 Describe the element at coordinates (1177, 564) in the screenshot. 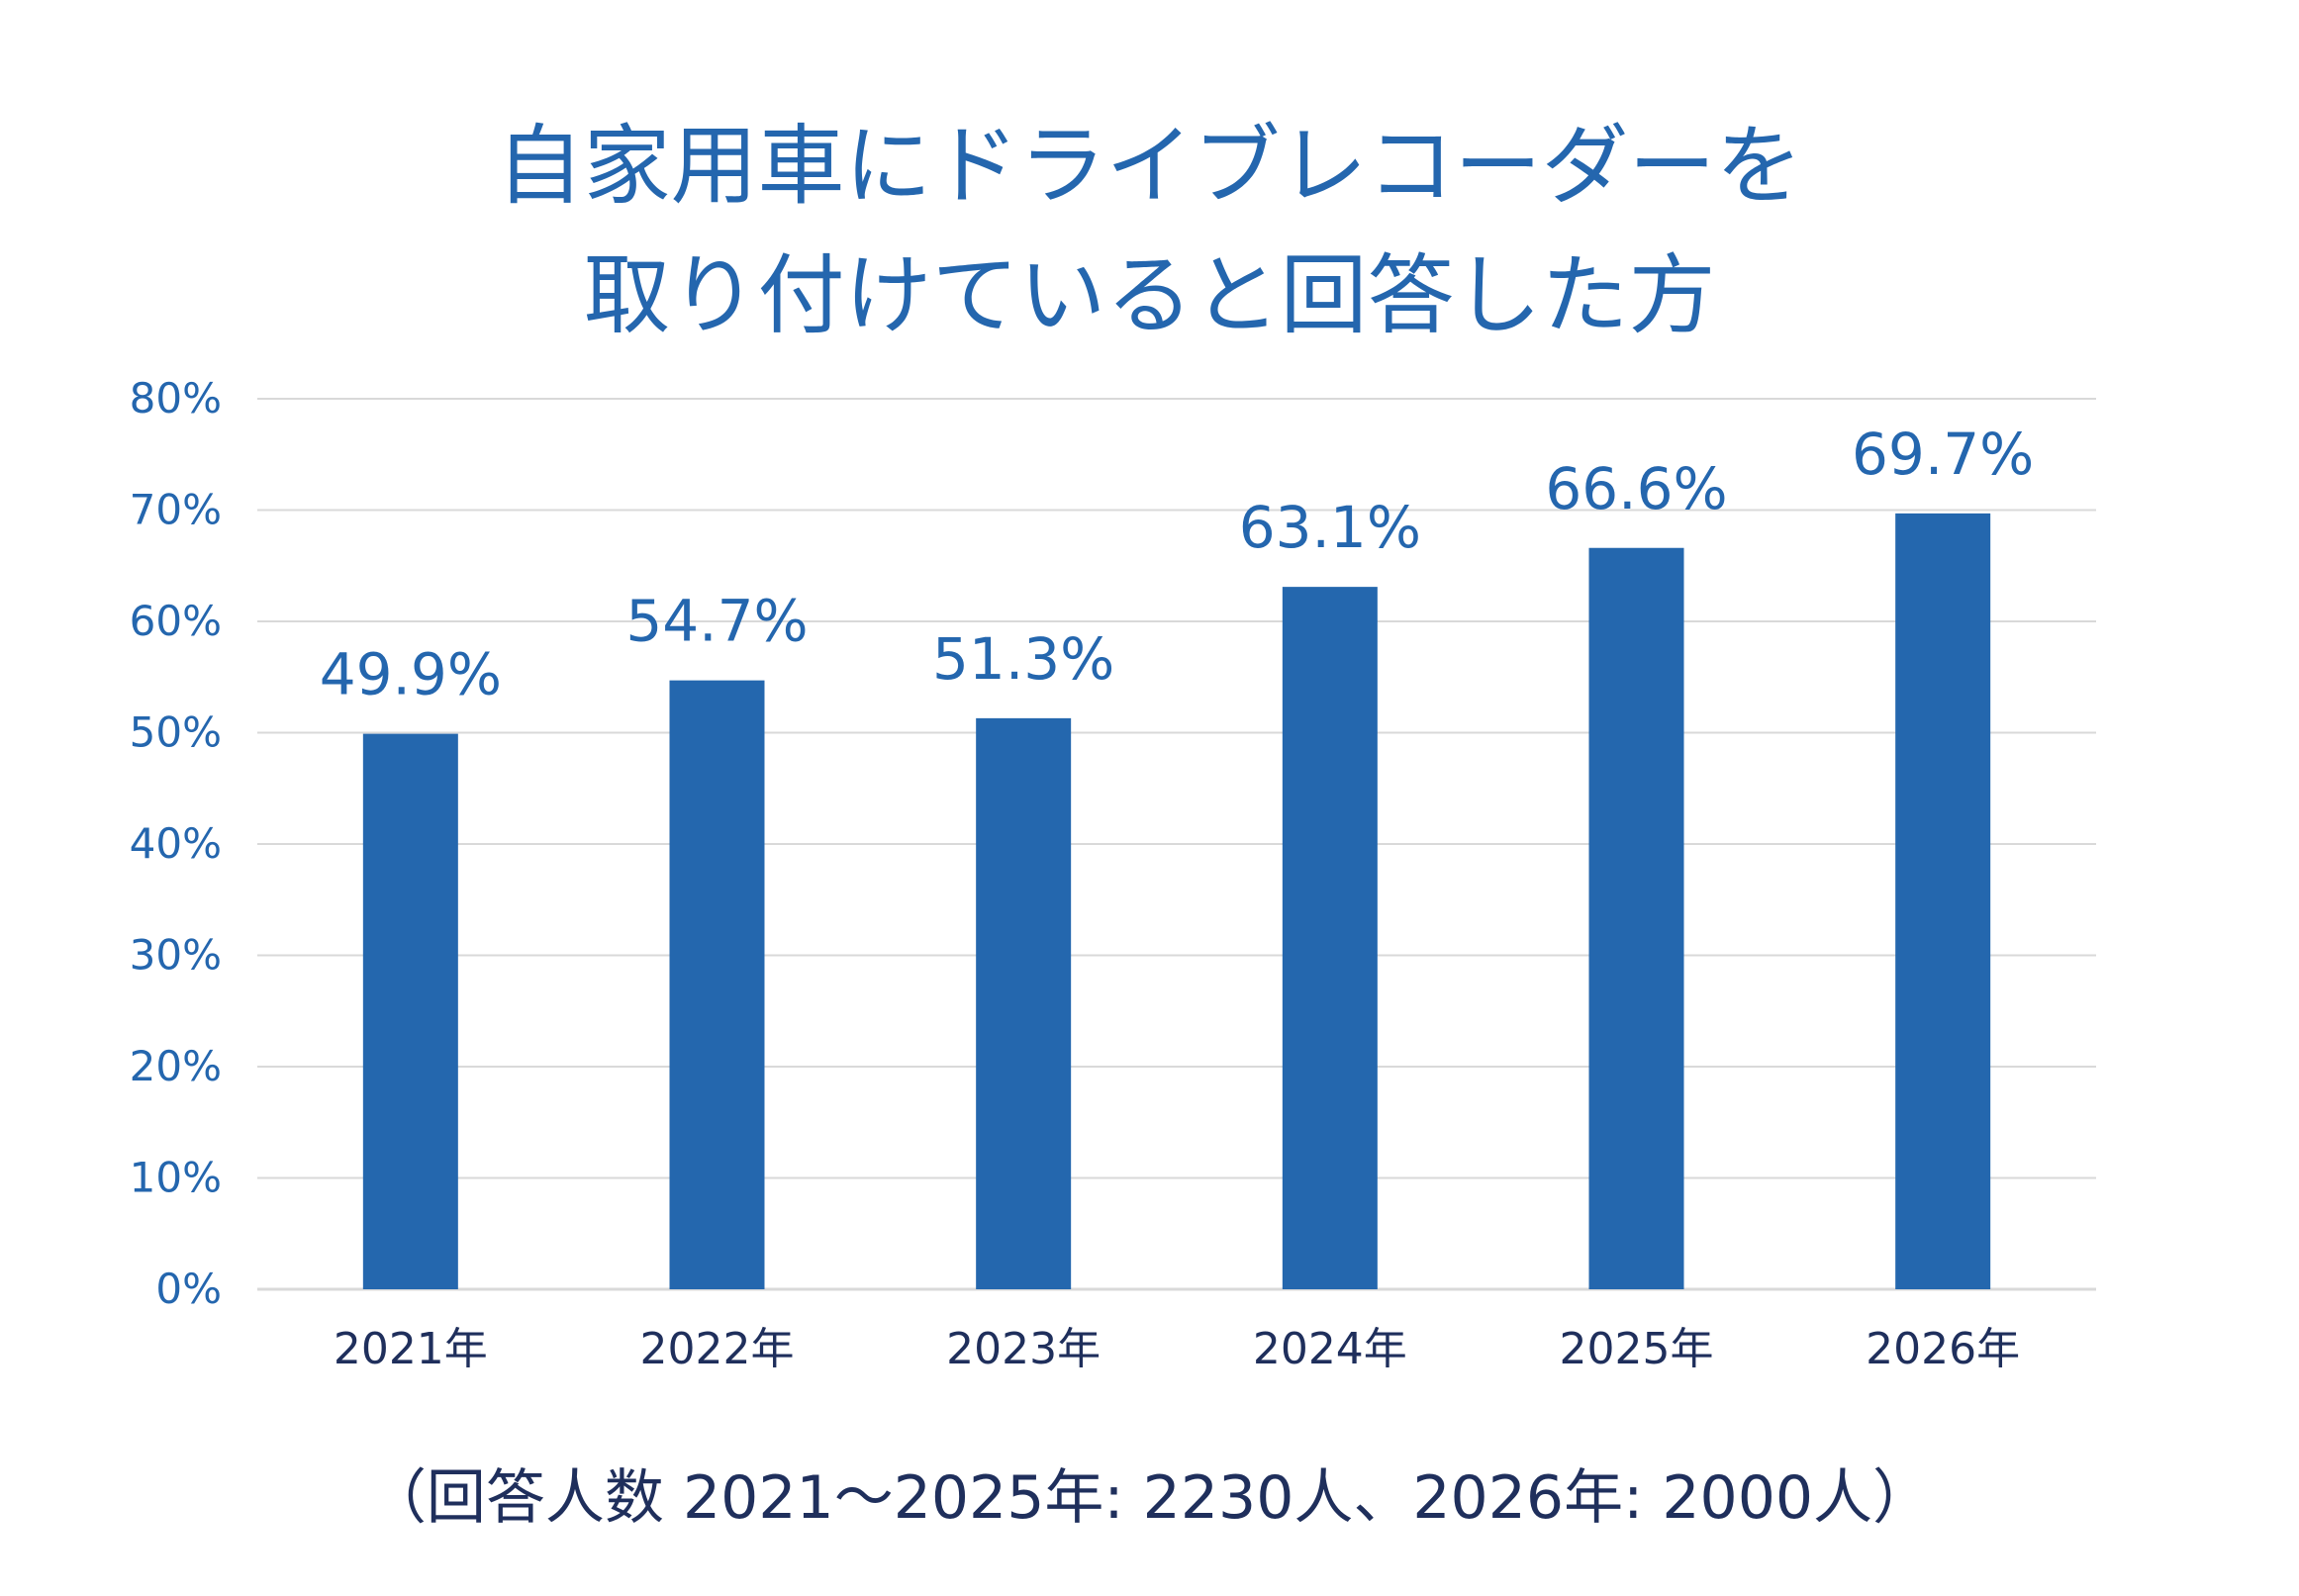

I see `data-labels: 49.9% 54.7% 51.3% 63.1% 66.6% 69.7%` at that location.